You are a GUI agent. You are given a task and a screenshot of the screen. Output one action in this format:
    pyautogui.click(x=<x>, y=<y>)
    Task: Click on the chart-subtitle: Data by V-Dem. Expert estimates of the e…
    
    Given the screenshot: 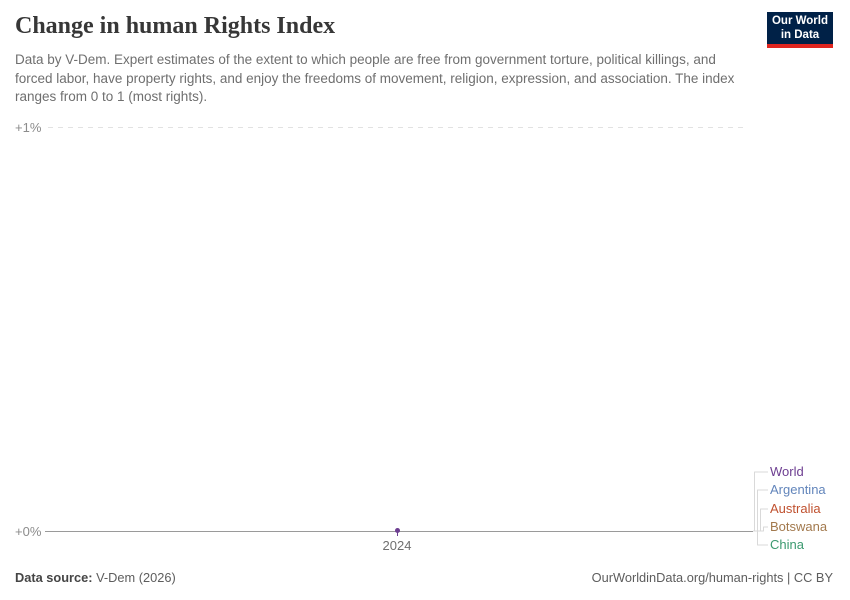 What is the action you would take?
    pyautogui.click(x=375, y=78)
    